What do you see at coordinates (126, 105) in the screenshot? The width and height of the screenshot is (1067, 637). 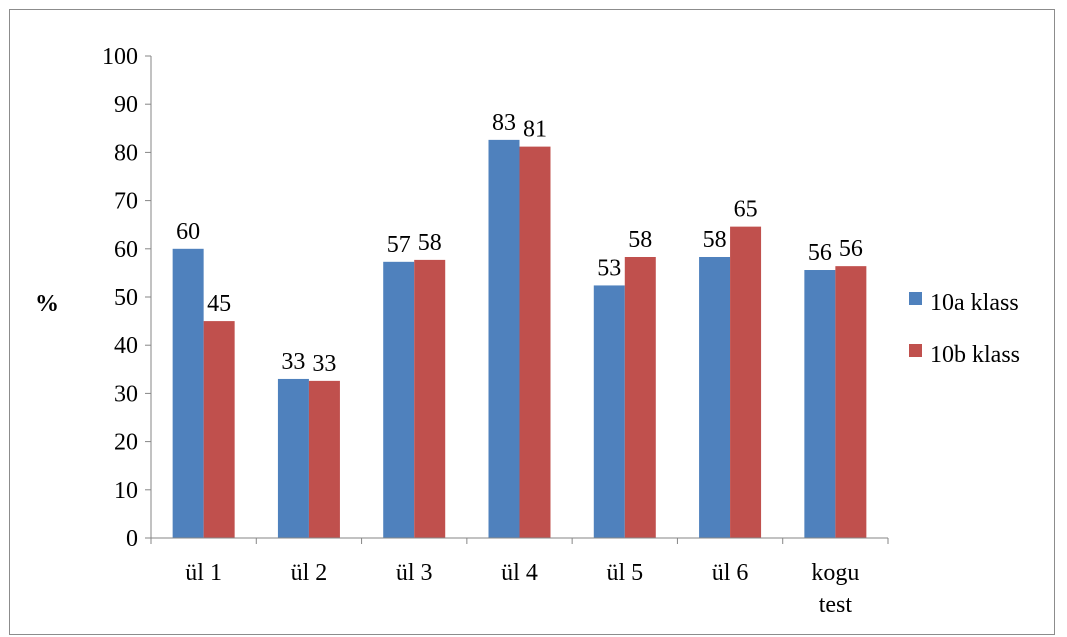 I see `y-tick-label: 90` at bounding box center [126, 105].